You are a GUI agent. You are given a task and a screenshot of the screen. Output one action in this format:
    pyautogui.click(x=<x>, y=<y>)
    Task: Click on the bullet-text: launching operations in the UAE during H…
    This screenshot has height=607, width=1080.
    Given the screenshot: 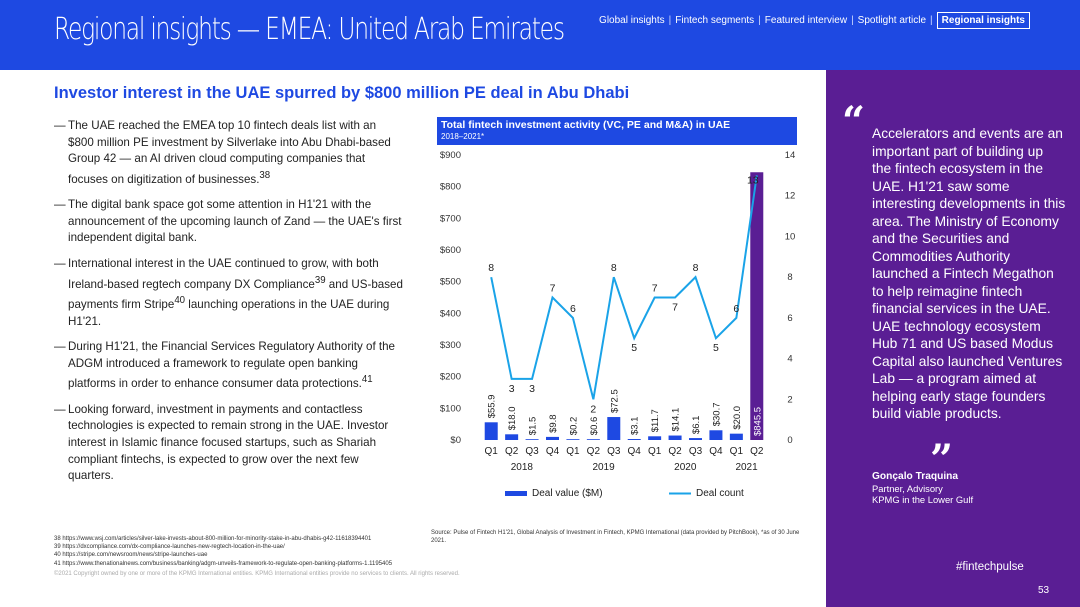 What is the action you would take?
    pyautogui.click(x=229, y=312)
    